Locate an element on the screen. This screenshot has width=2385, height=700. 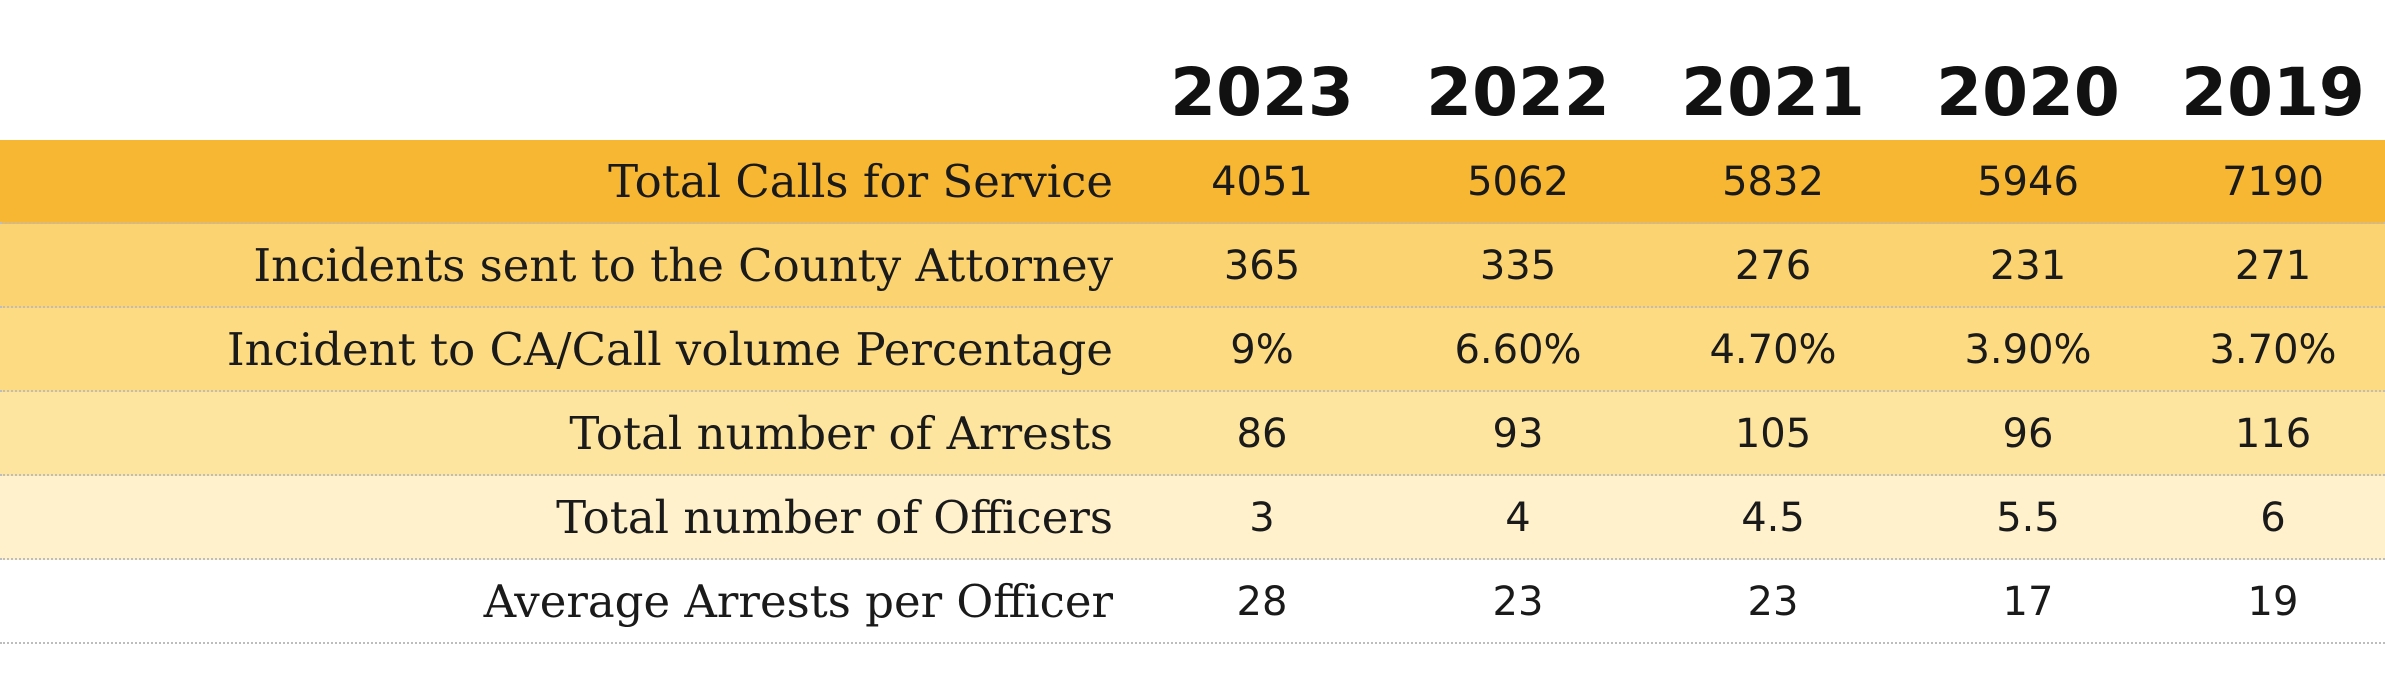
table-row: Total number of Officers 3 4 4.5 5.5 6 is located at coordinates (1192, 518).